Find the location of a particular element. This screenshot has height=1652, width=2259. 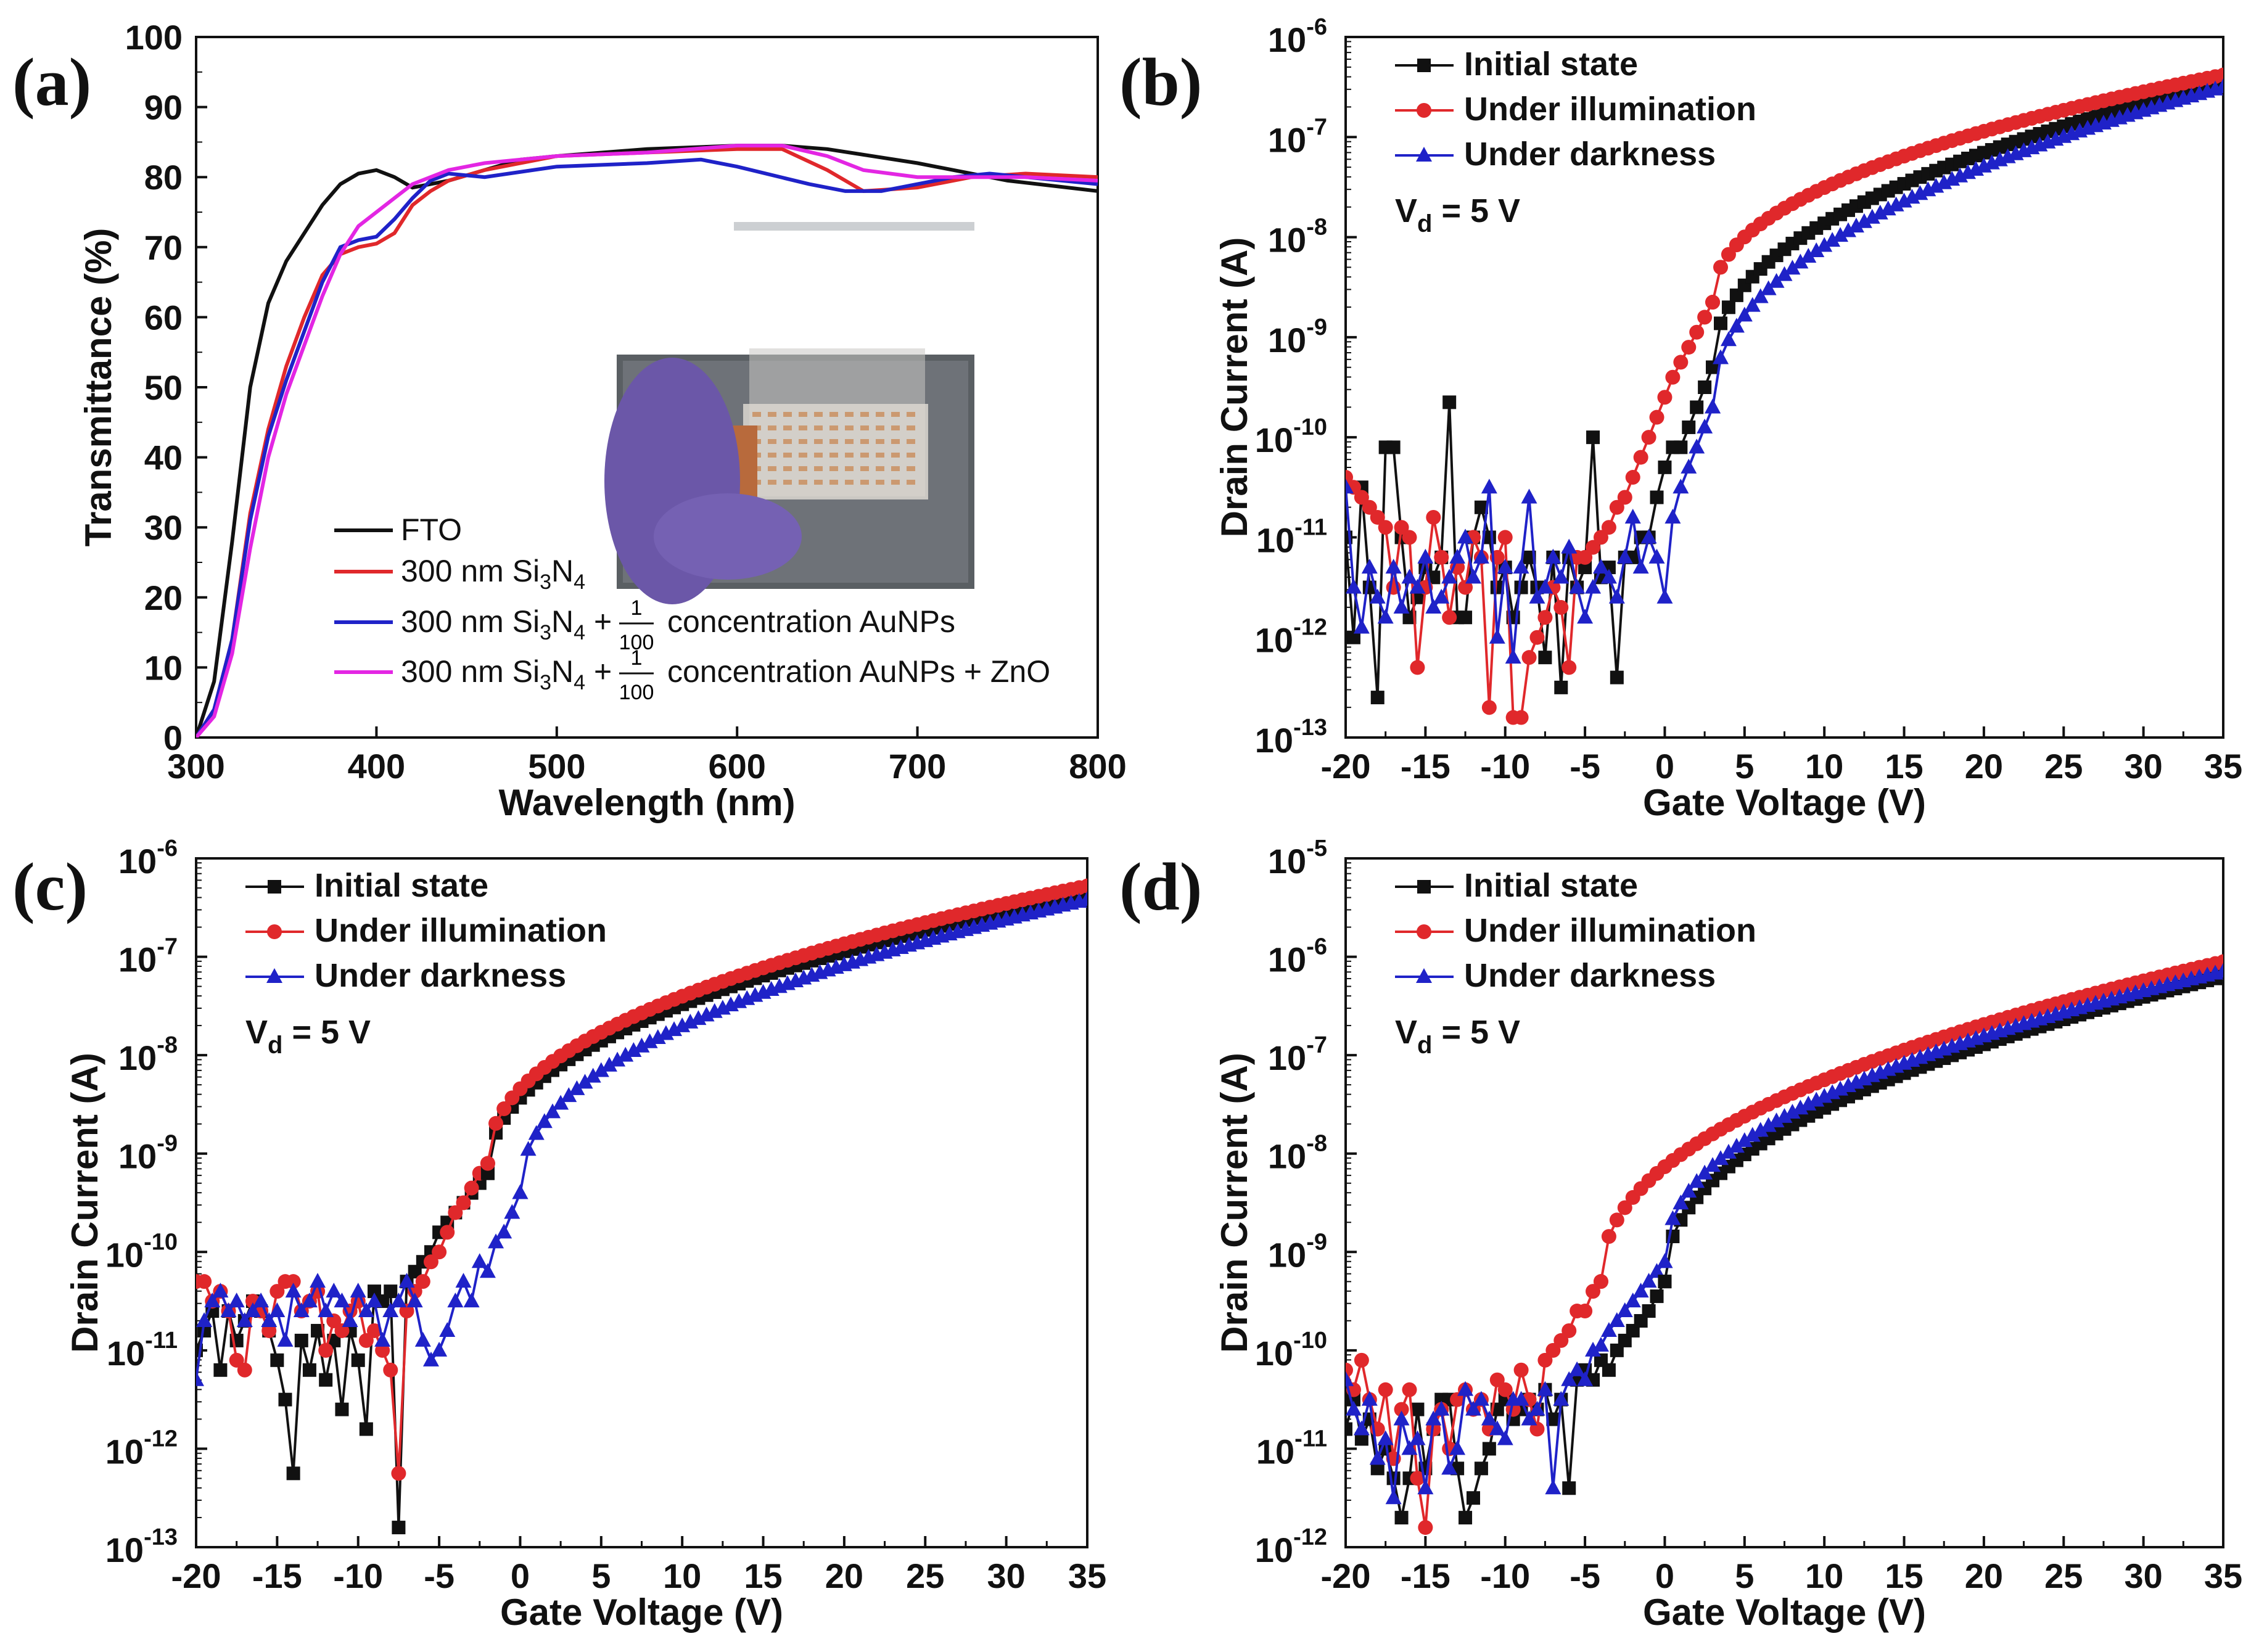

x-tick-label: 600 is located at coordinates (736, 766).